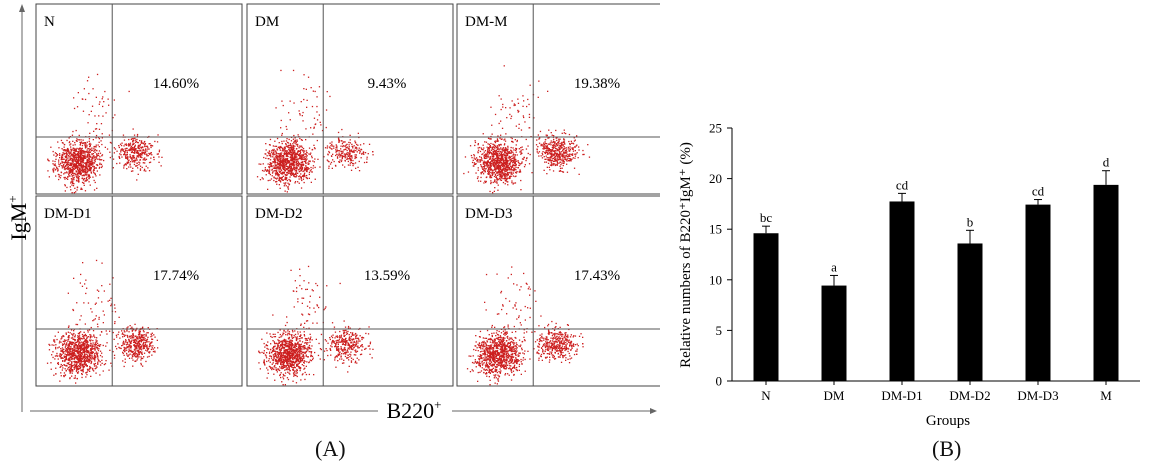 This screenshot has height=467, width=1169. I want to click on panel-b-tag: (B), so click(947, 448).